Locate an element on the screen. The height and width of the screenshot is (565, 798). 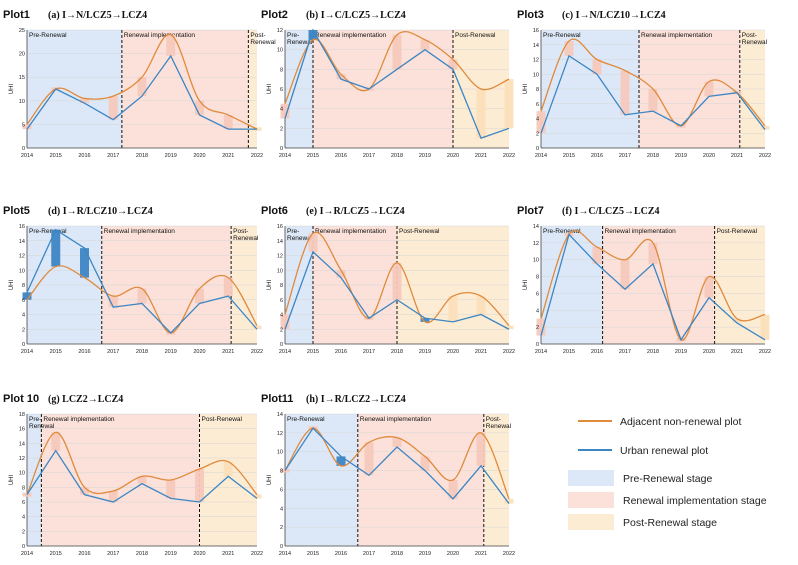
legend-pre-label: Pre-Renewal stage is located at coordinates (667, 479).